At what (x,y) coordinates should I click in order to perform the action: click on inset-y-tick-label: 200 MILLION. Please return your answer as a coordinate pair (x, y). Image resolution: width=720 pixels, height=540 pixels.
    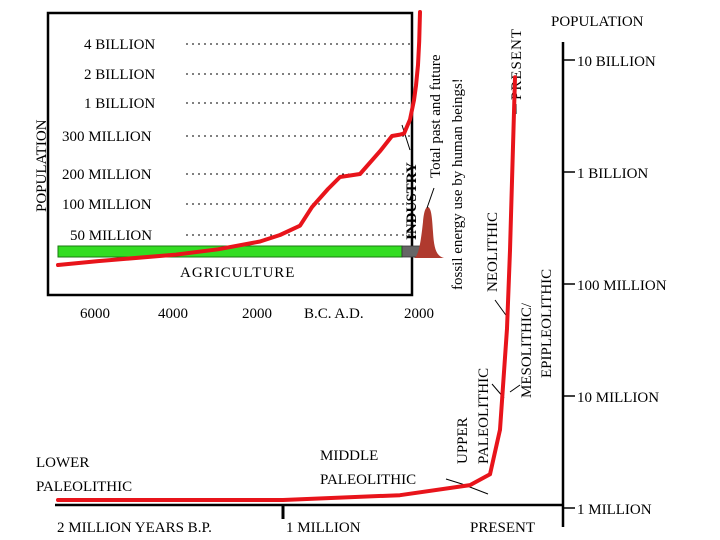
    Looking at the image, I should click on (107, 175).